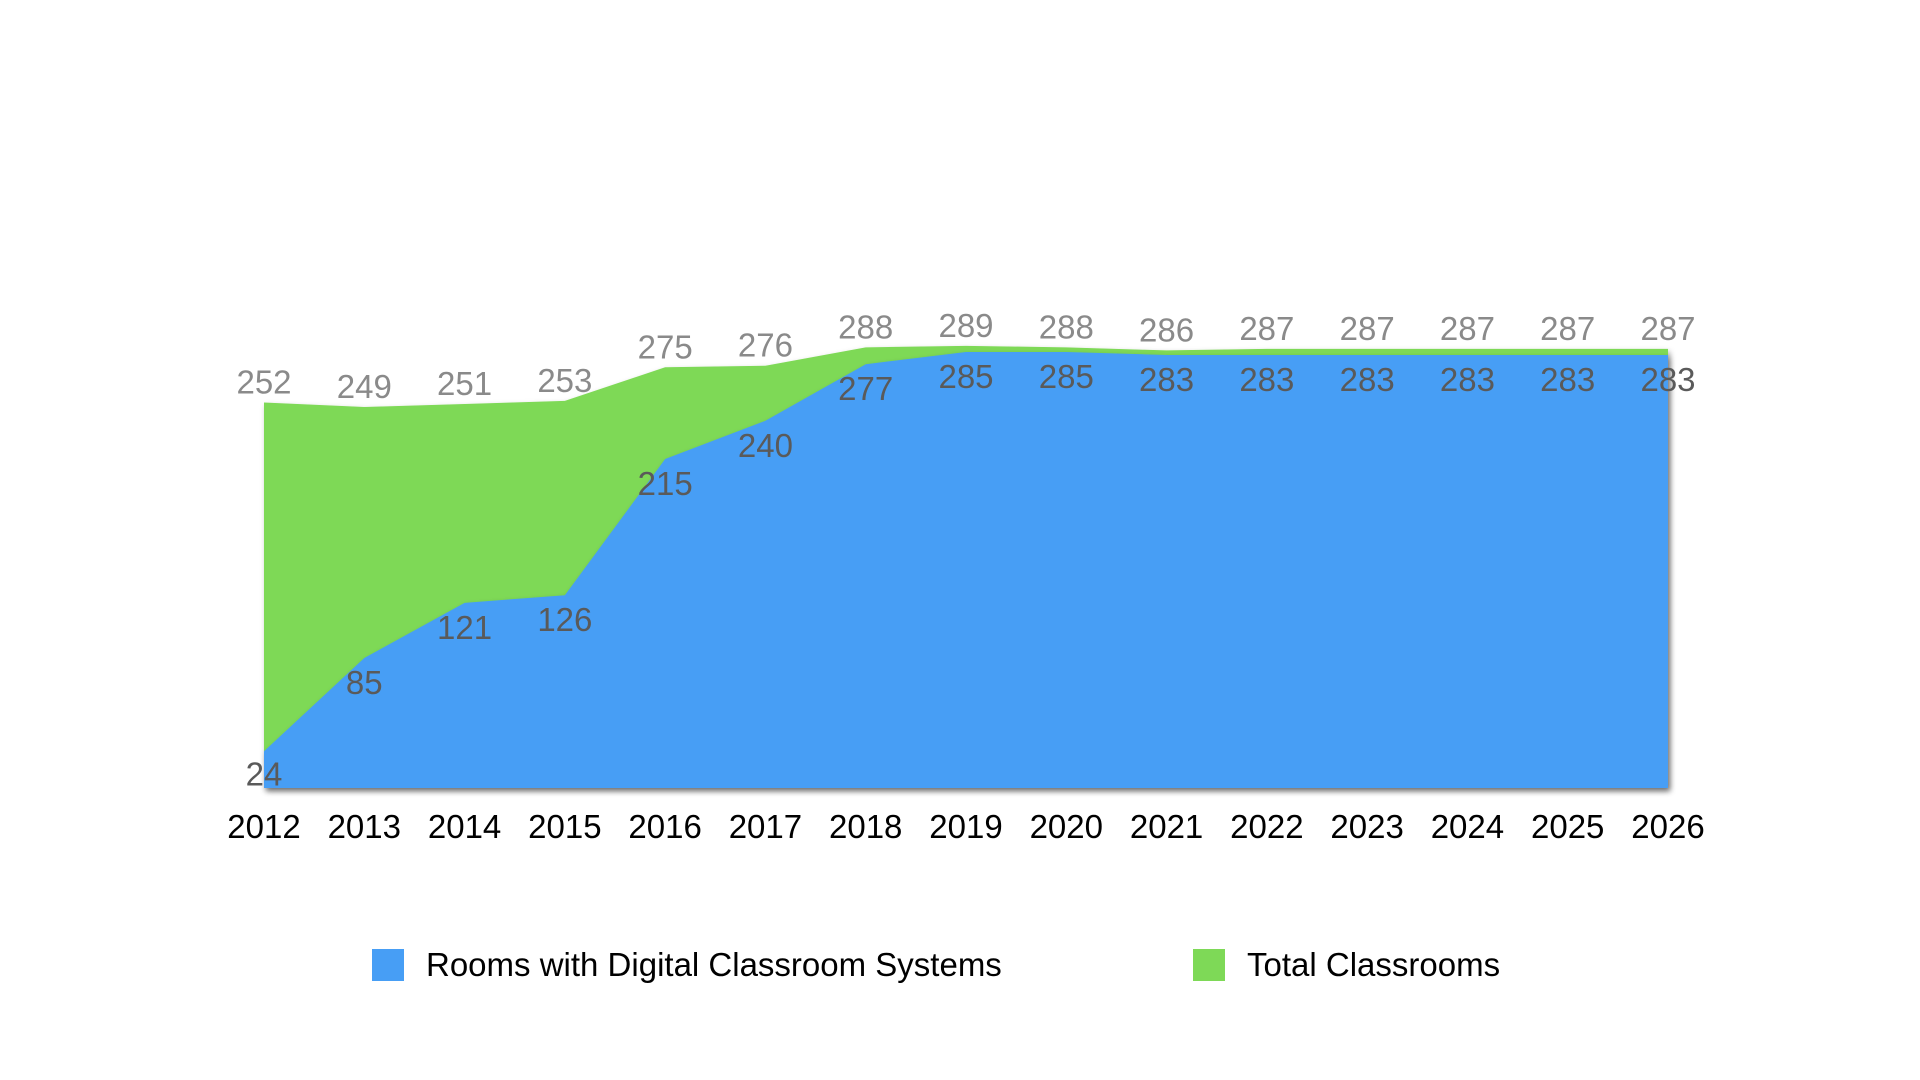 This screenshot has width=1920, height=1080. I want to click on x-tick-label: 2024, so click(1467, 826).